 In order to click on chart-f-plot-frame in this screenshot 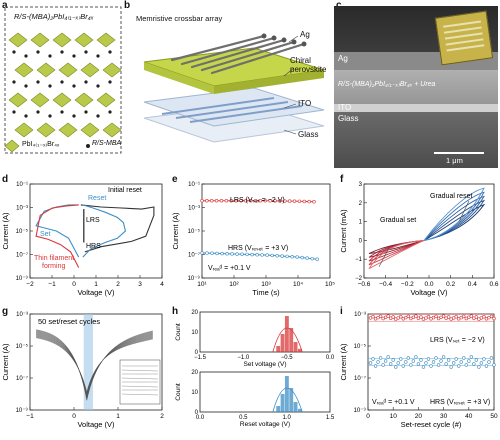, I will do `click(429, 231)`.